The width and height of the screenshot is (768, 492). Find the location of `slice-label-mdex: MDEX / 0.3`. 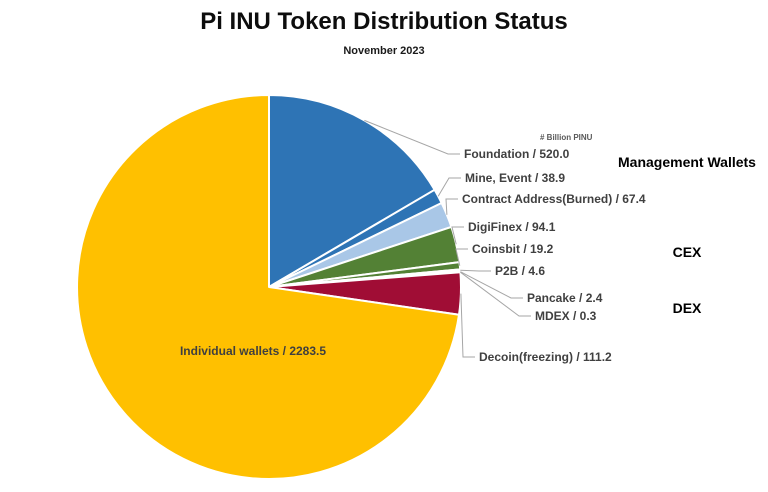

slice-label-mdex: MDEX / 0.3 is located at coordinates (566, 316).